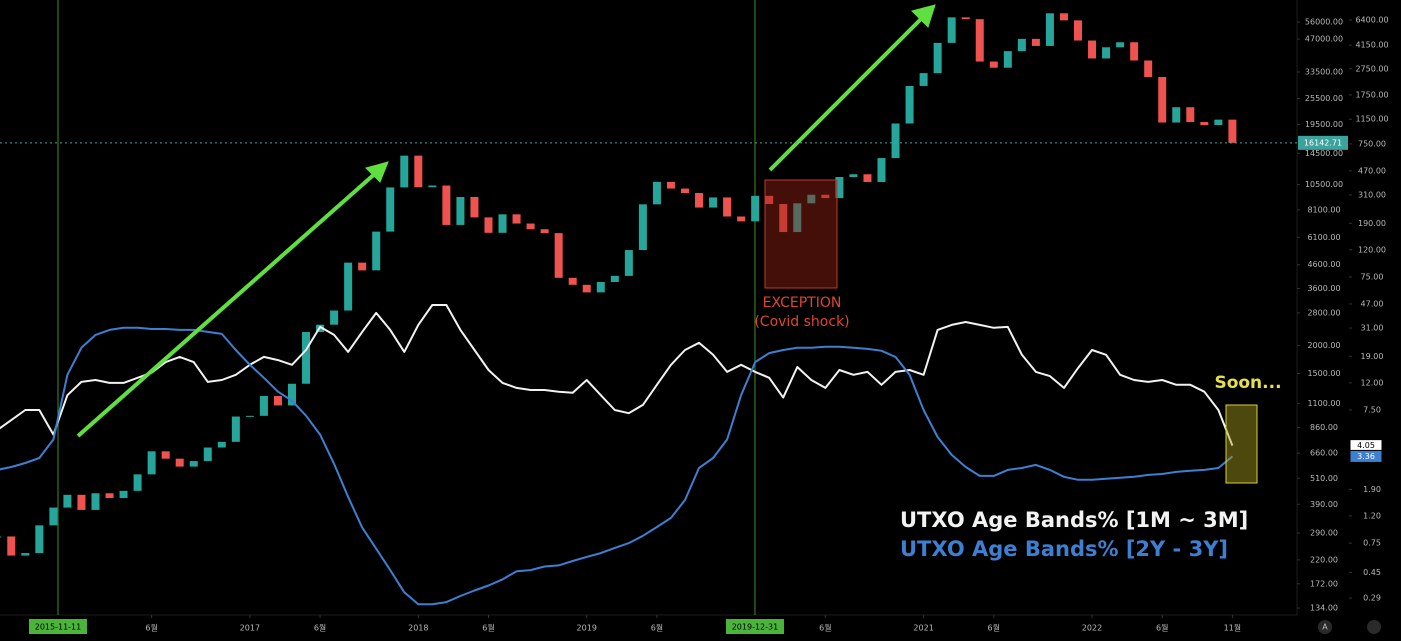  Describe the element at coordinates (1372, 328) in the screenshot. I see `y2-tick-label: 31.00` at that location.